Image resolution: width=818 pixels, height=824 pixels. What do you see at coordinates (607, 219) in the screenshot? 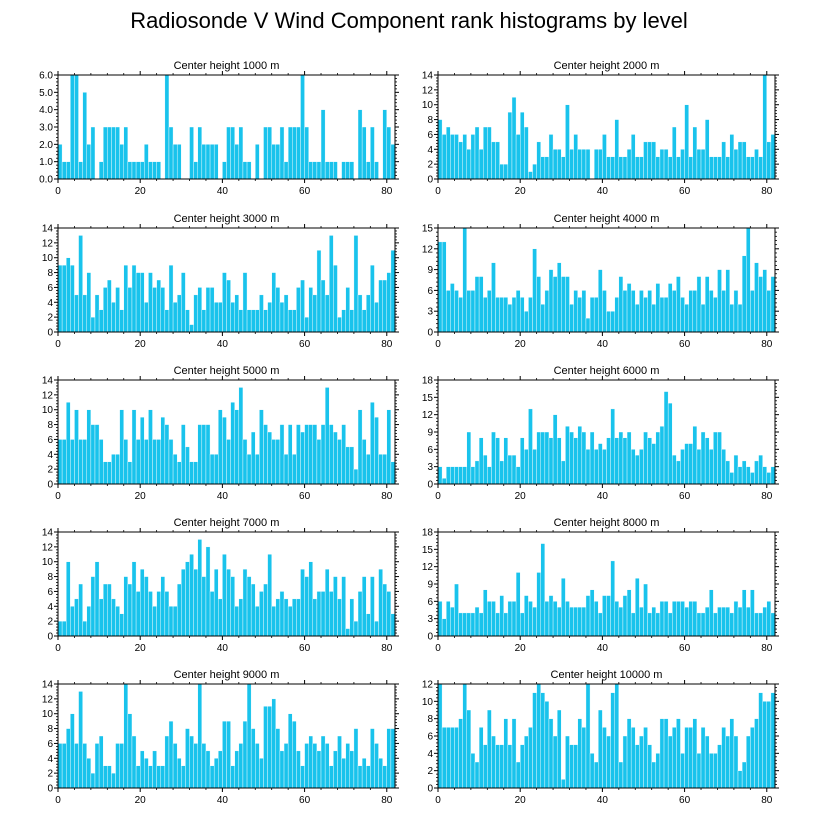
I see `panel-title: Center height 4000 m` at bounding box center [607, 219].